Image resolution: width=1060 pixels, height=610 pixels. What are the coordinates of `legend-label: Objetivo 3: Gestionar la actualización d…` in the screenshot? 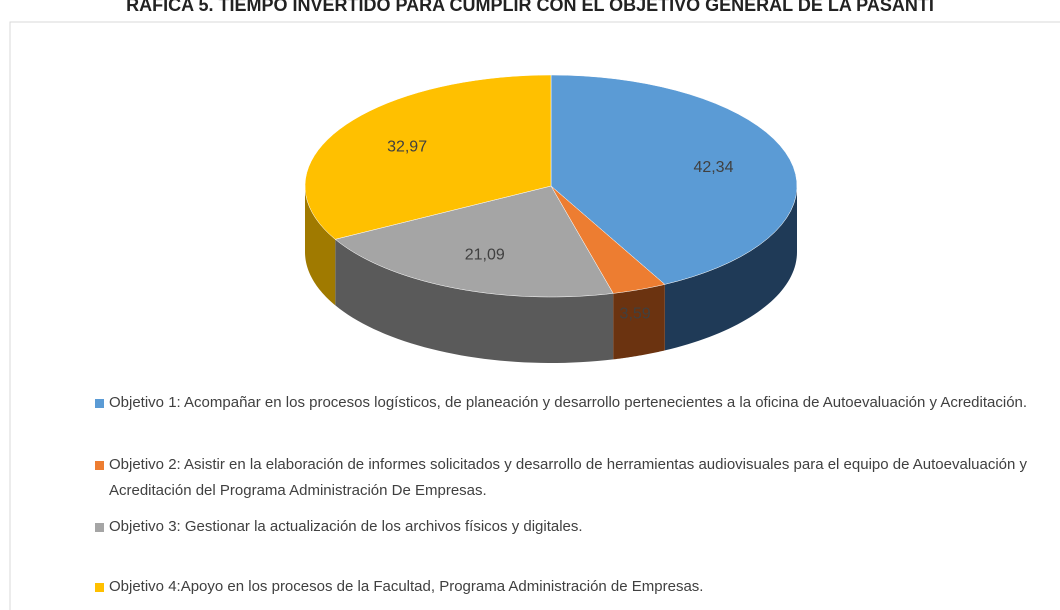 It's located at (346, 526).